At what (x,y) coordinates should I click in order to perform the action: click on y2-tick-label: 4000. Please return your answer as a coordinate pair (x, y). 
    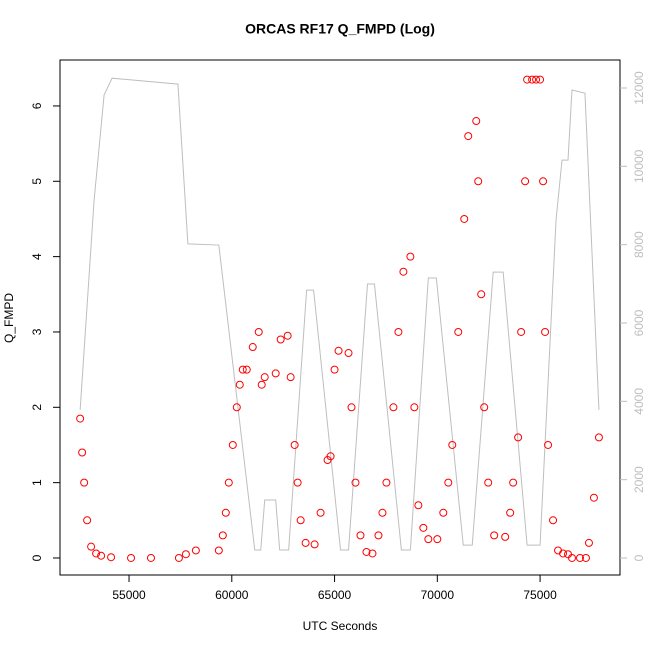
    Looking at the image, I should click on (639, 401).